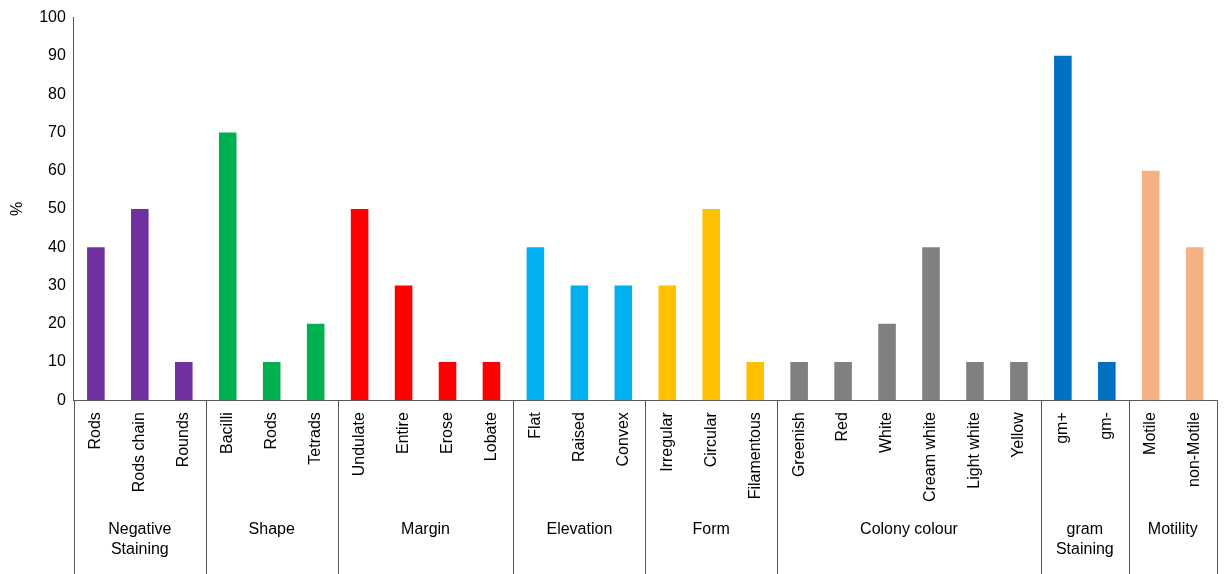  I want to click on y-axis-title: %, so click(17, 209).